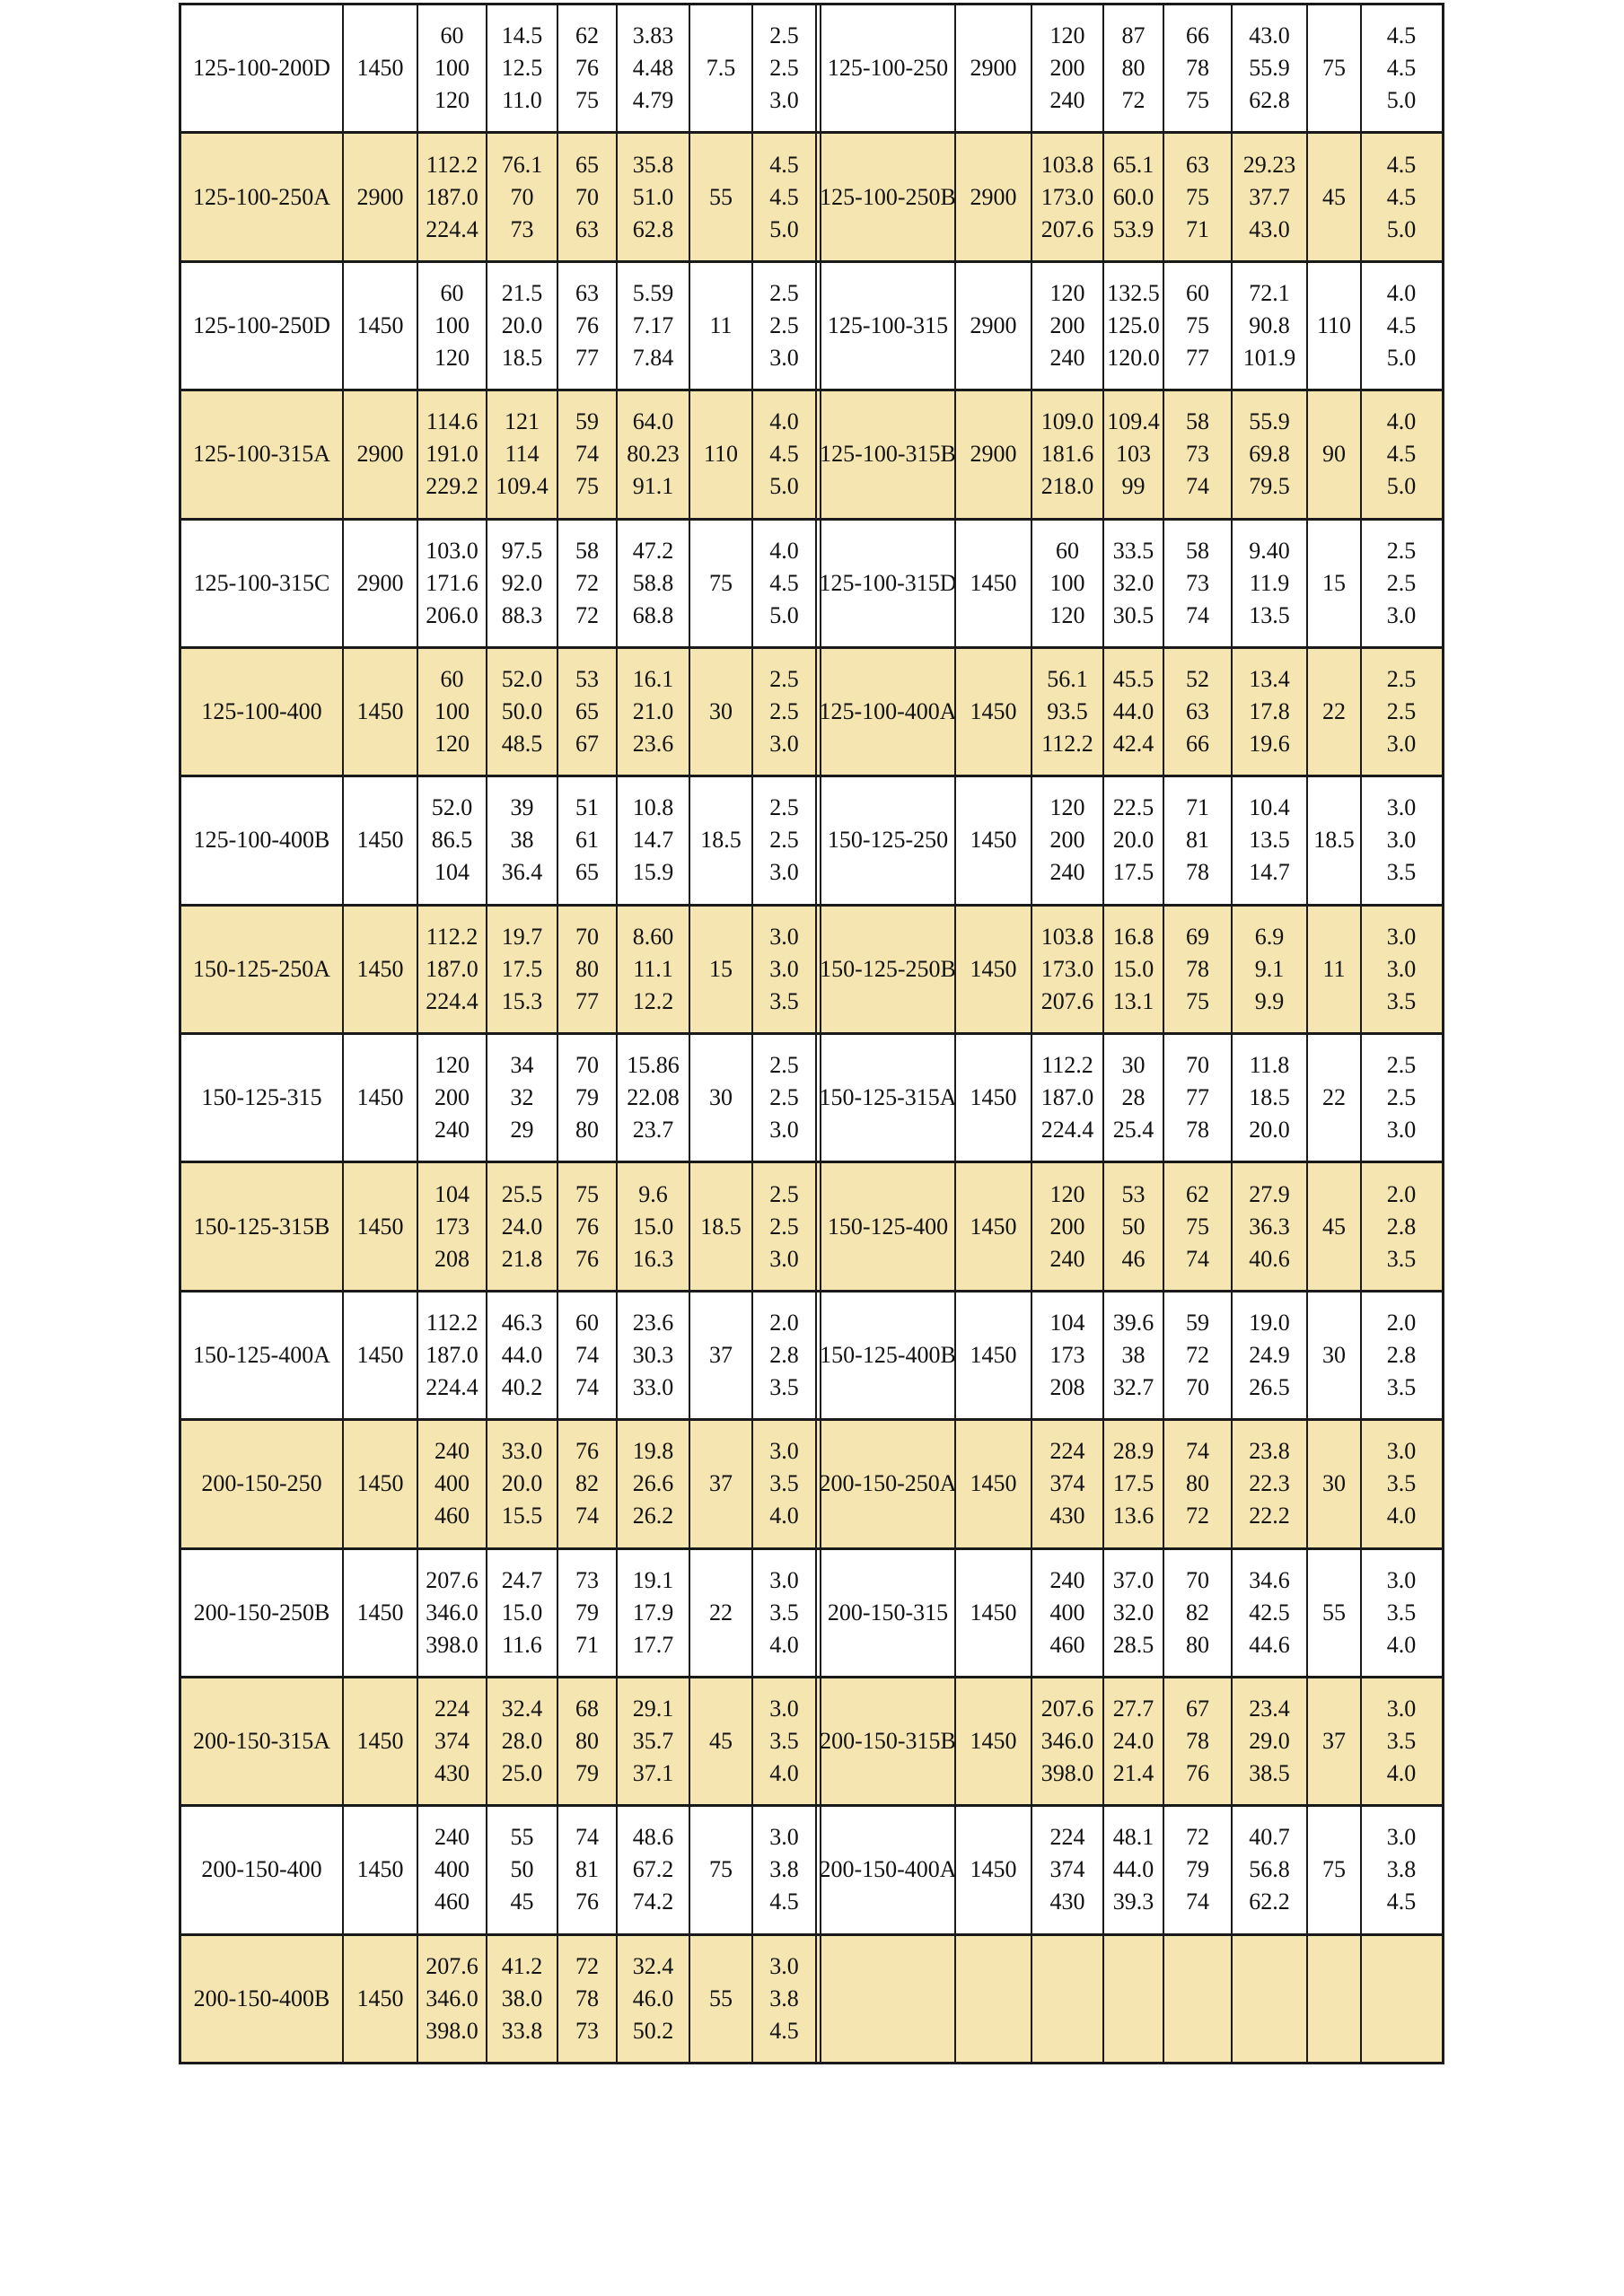 The height and width of the screenshot is (2296, 1624). Describe the element at coordinates (888, 68) in the screenshot. I see `pump-model-cell: 125-100-250` at that location.